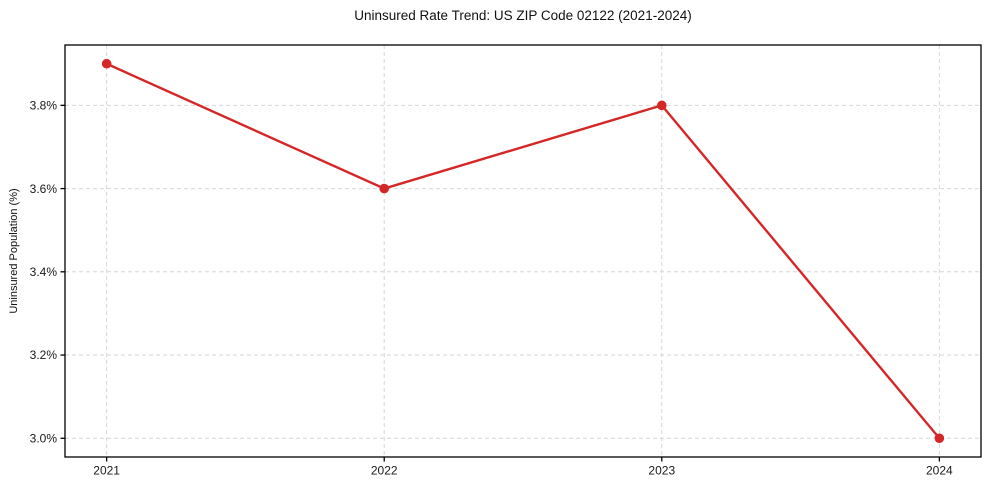 Image resolution: width=989 pixels, height=490 pixels. I want to click on data-point-2024, so click(939, 438).